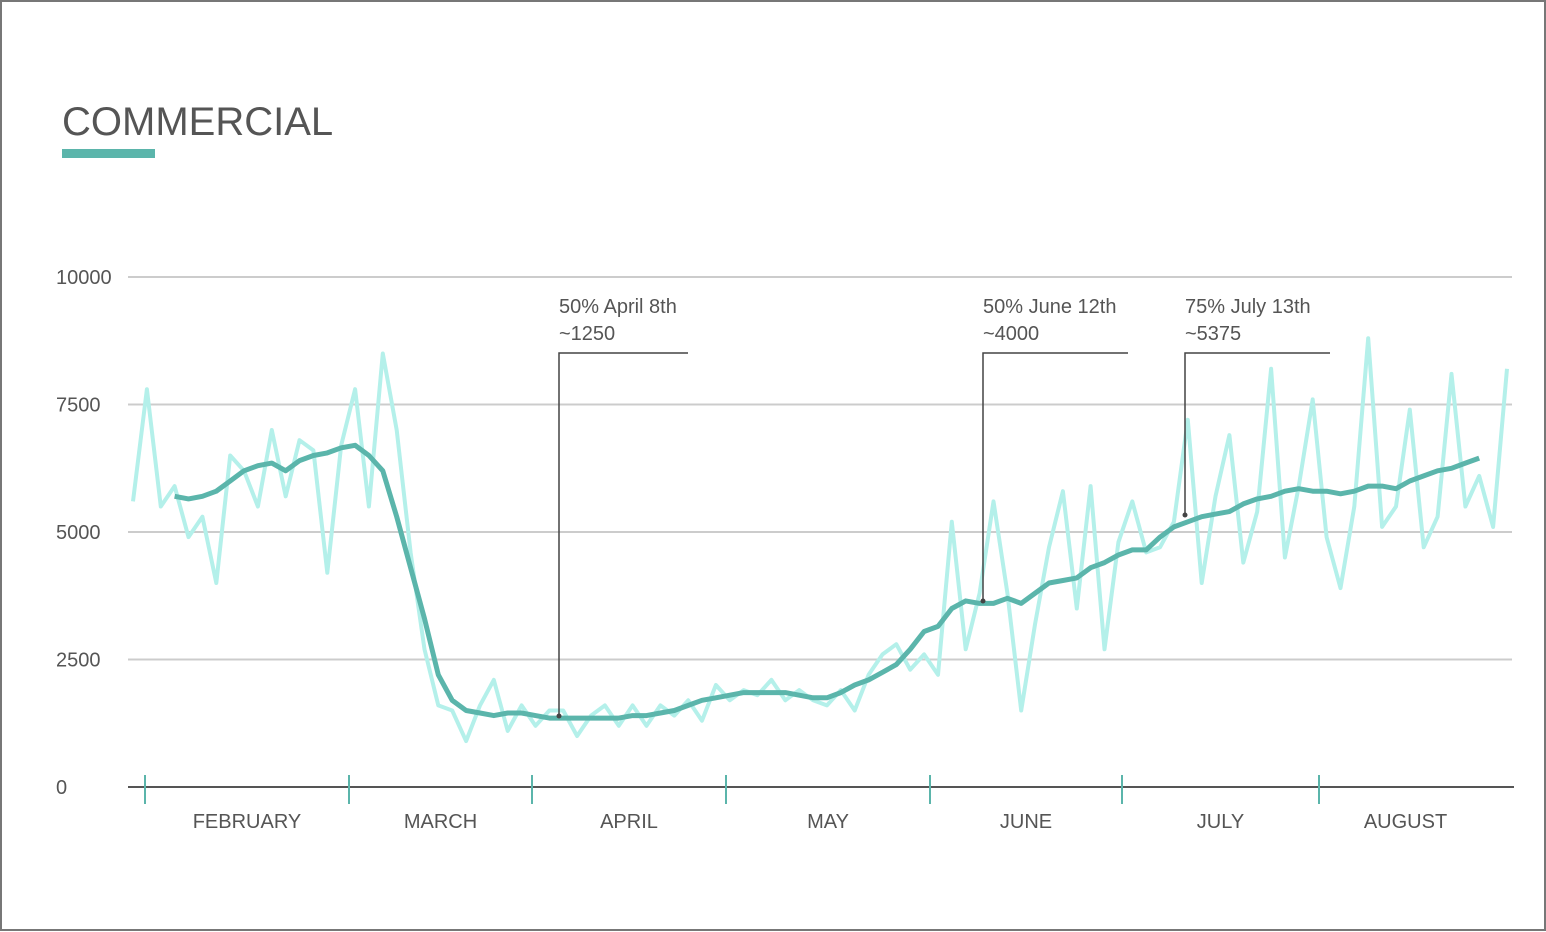  What do you see at coordinates (78, 406) in the screenshot?
I see `y-tick-label: 7500` at bounding box center [78, 406].